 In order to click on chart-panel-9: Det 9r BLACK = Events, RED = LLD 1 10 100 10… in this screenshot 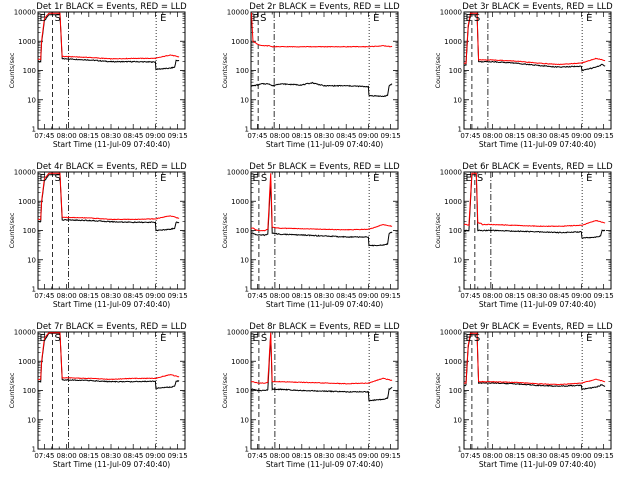, I will do `click(524, 395)`.